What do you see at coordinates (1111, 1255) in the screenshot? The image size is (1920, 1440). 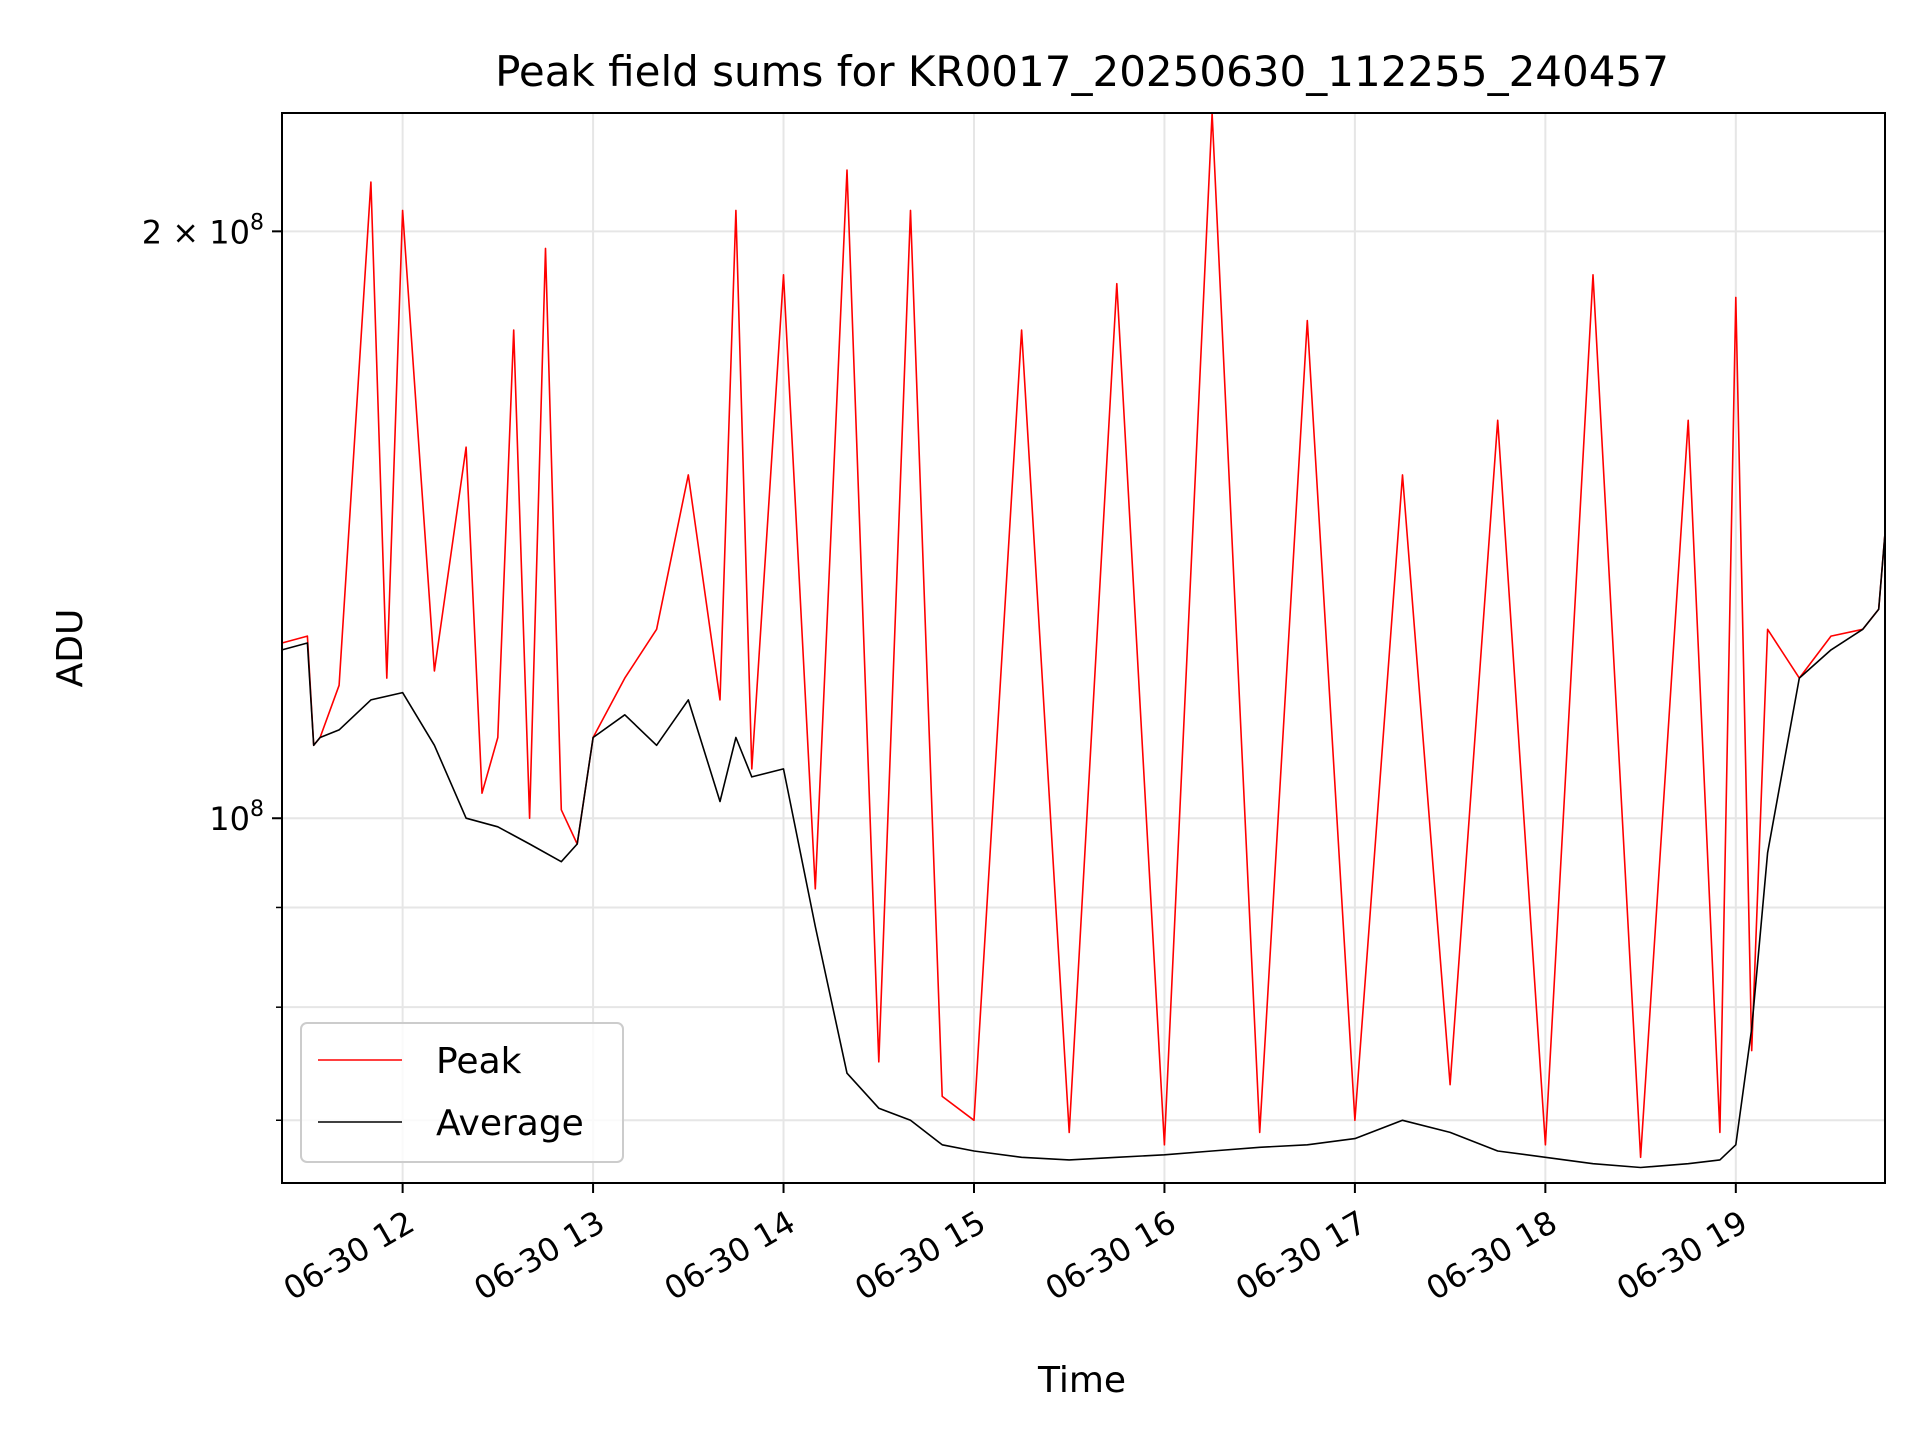 I see `x-tick-label: 06-30 16` at bounding box center [1111, 1255].